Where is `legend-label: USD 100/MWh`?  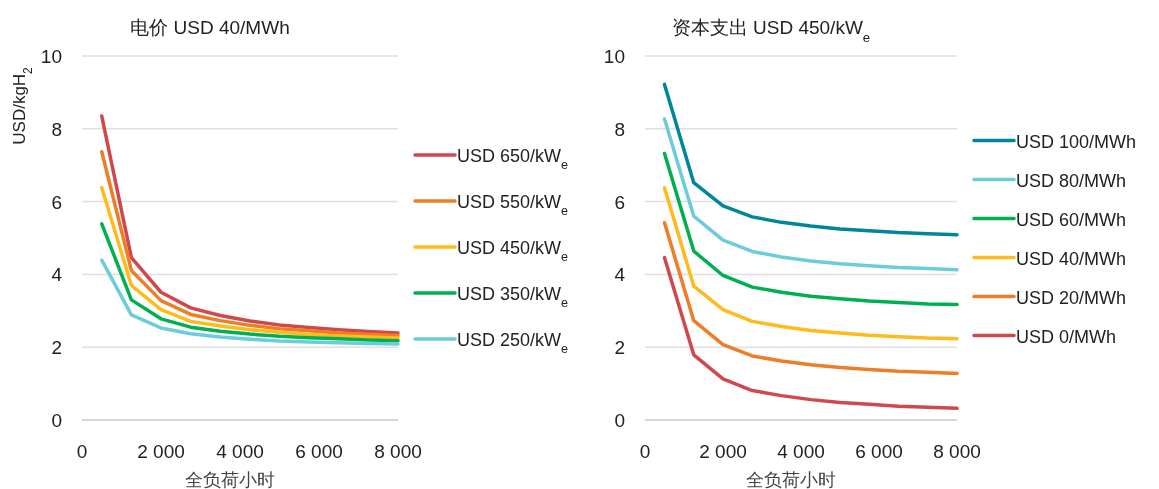
legend-label: USD 100/MWh is located at coordinates (1076, 141).